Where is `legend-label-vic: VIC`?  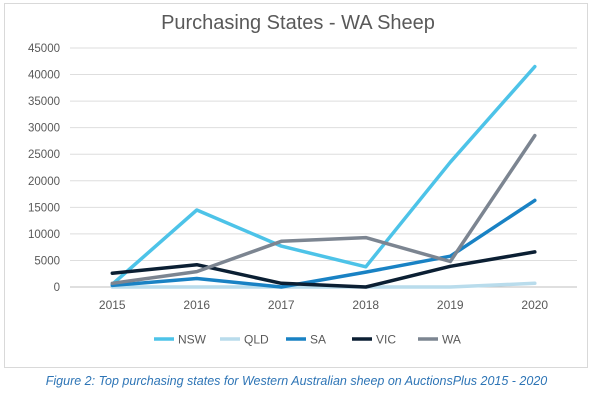
legend-label-vic: VIC is located at coordinates (386, 340).